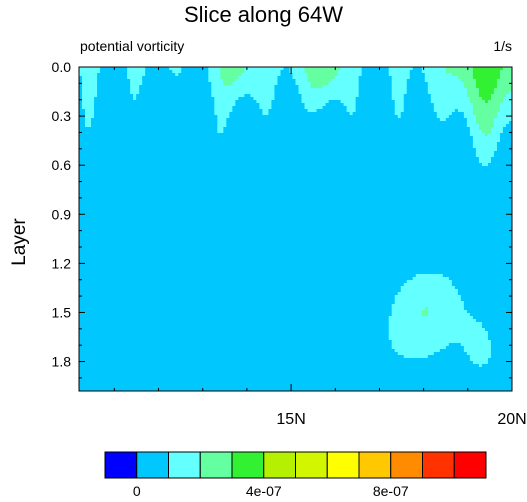 The image size is (527, 502). What do you see at coordinates (295, 475) in the screenshot?
I see `colorbar: 0 4e-07 8e-07` at bounding box center [295, 475].